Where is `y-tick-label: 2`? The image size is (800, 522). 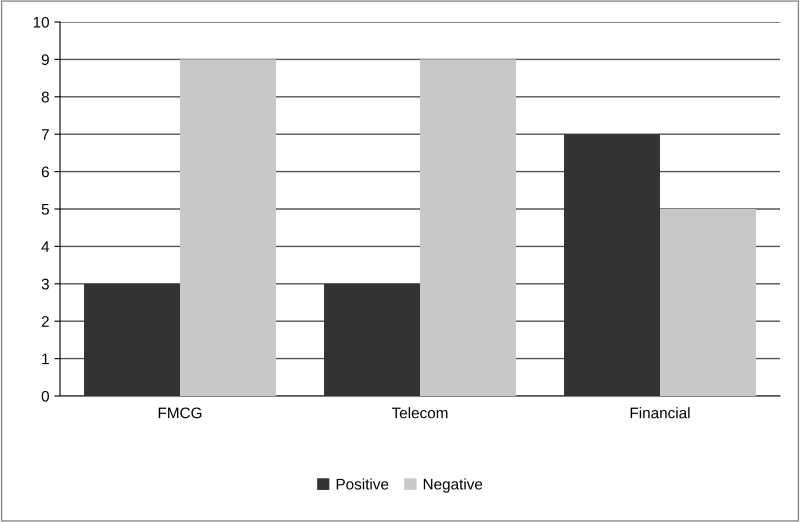 y-tick-label: 2 is located at coordinates (45, 321).